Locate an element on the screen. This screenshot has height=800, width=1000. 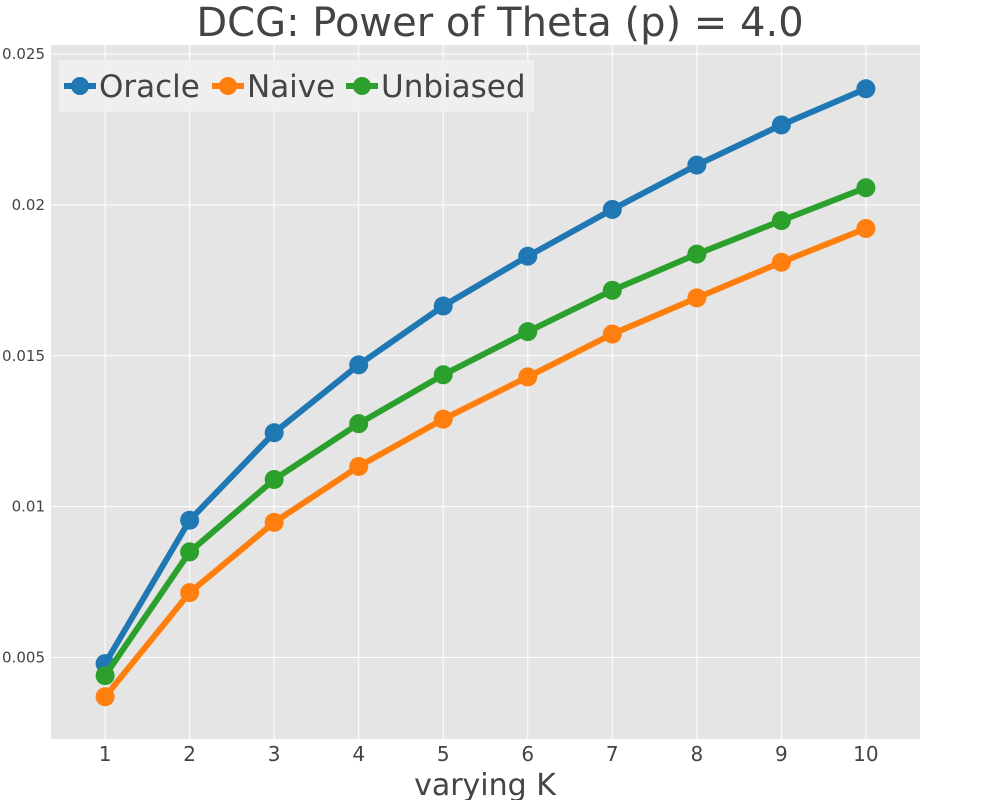
x-tick-label: 3 is located at coordinates (274, 754).